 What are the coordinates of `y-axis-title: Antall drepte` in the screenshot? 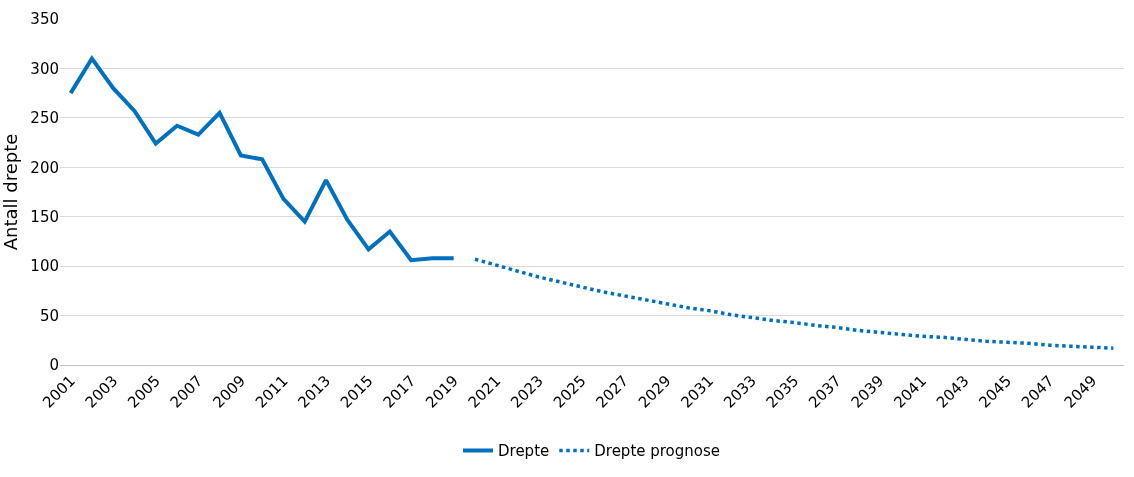 It's located at (10, 192).